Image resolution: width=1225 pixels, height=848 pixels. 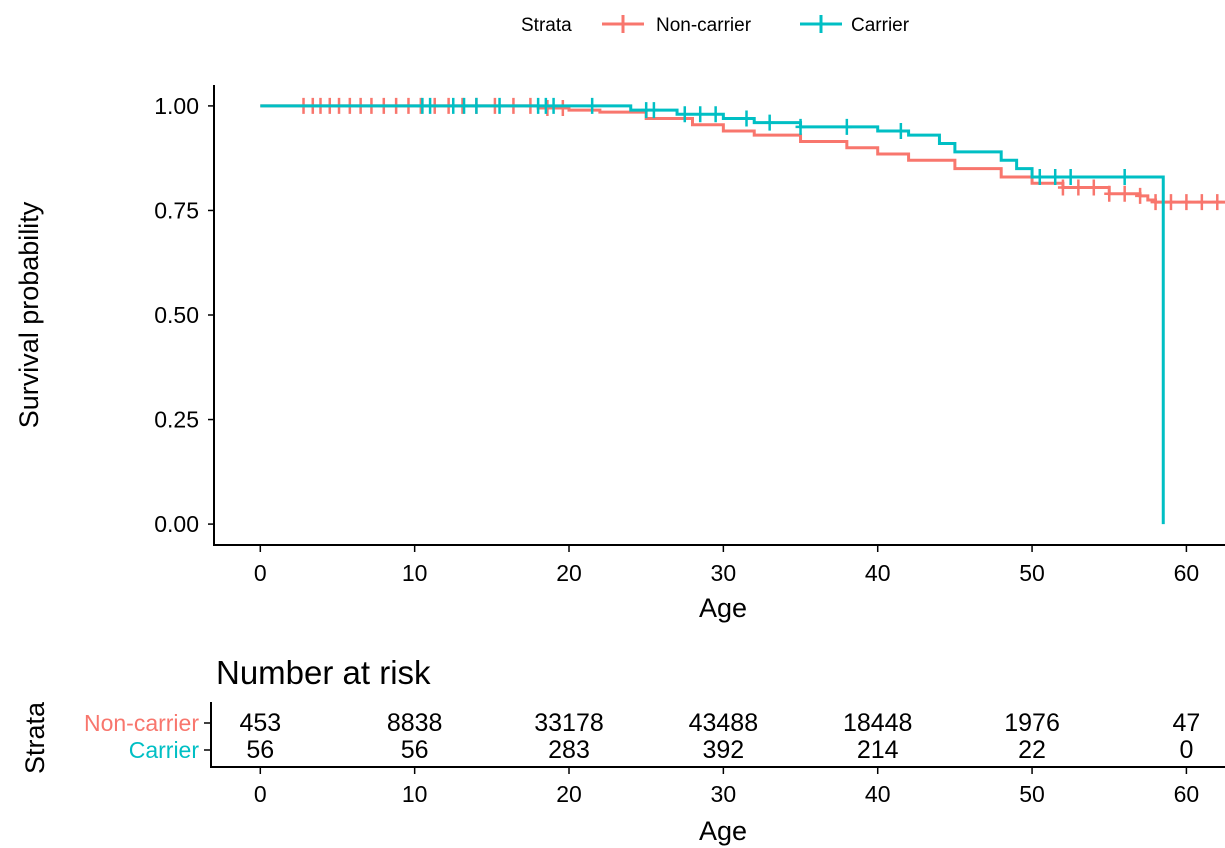 What do you see at coordinates (1186, 750) in the screenshot?
I see `risk-cell: 0` at bounding box center [1186, 750].